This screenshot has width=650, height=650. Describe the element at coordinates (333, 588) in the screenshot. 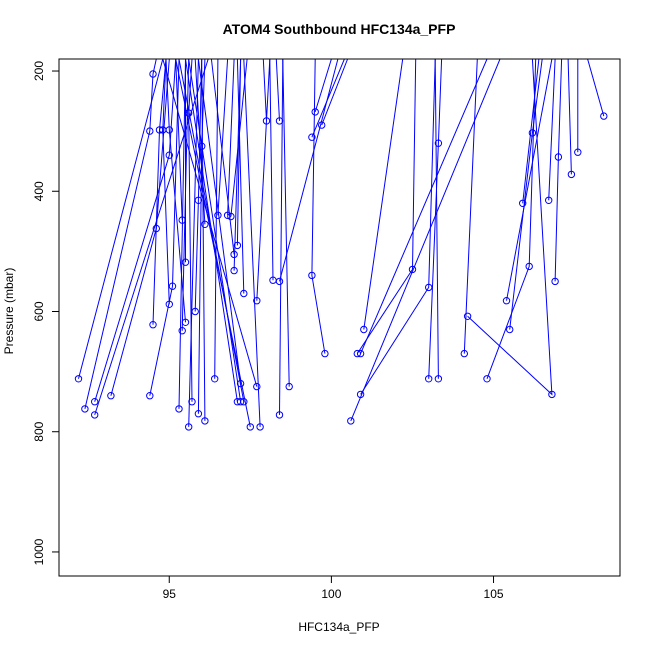

I see `x-axis-ticks: 95 100 105` at that location.